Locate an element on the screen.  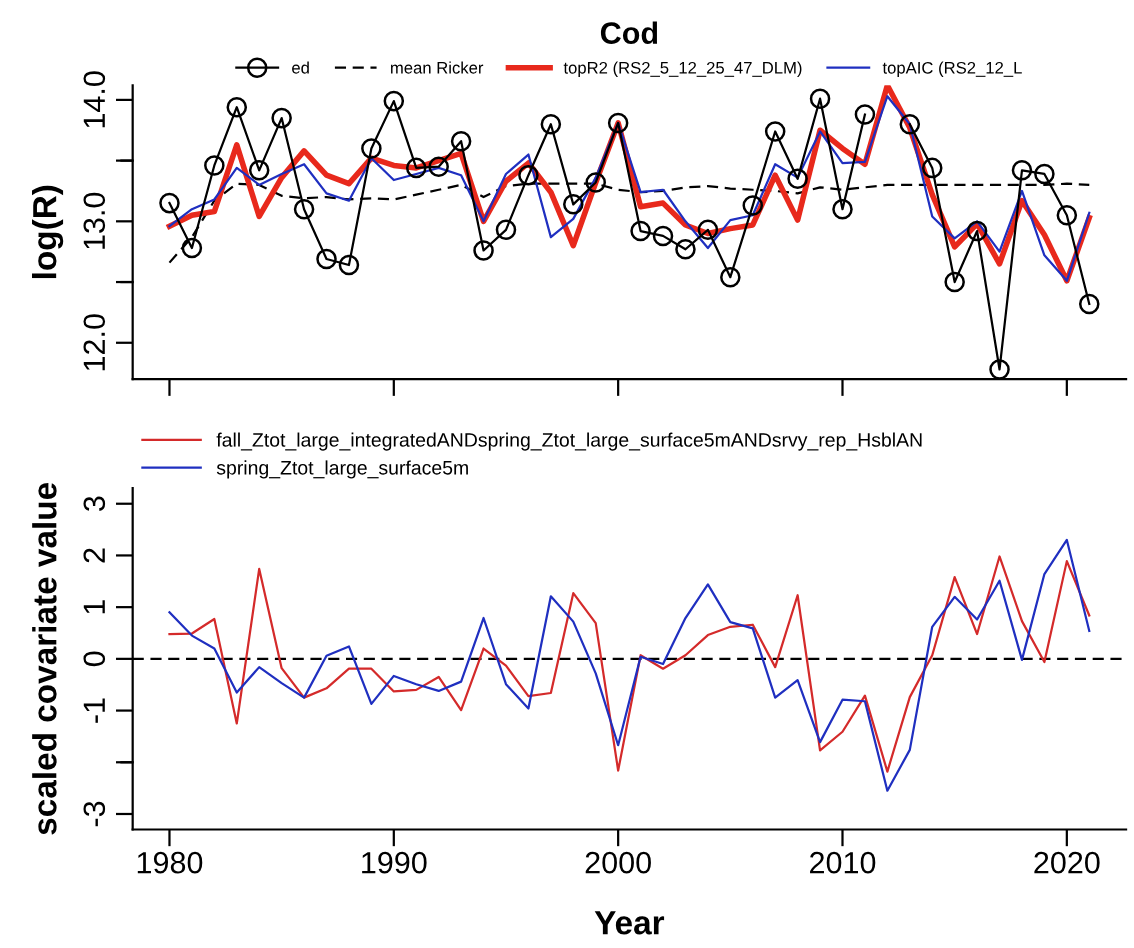
legend-label: topAIC (RS2_12_L is located at coordinates (952, 69).